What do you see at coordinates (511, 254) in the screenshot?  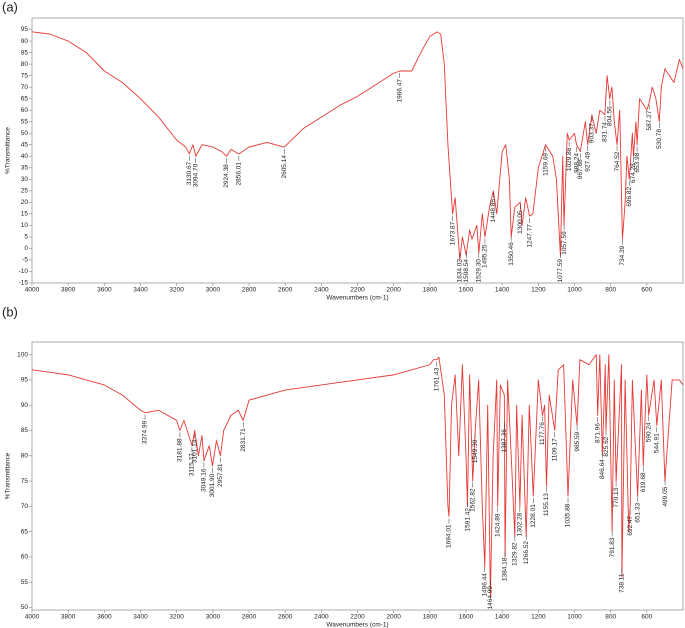 I see `peak-label: 1350.46` at bounding box center [511, 254].